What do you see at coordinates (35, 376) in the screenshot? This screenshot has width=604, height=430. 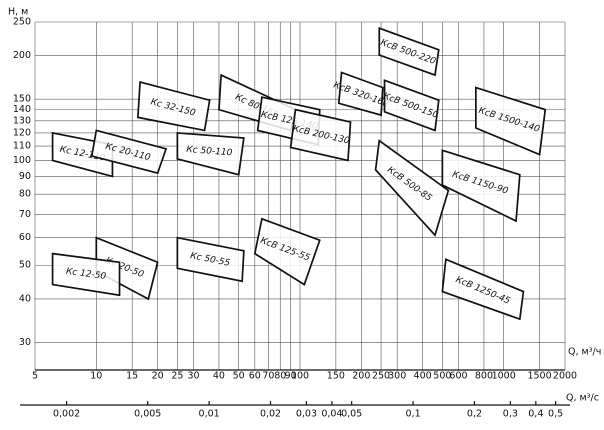 I see `x-tick-label: 5` at bounding box center [35, 376].